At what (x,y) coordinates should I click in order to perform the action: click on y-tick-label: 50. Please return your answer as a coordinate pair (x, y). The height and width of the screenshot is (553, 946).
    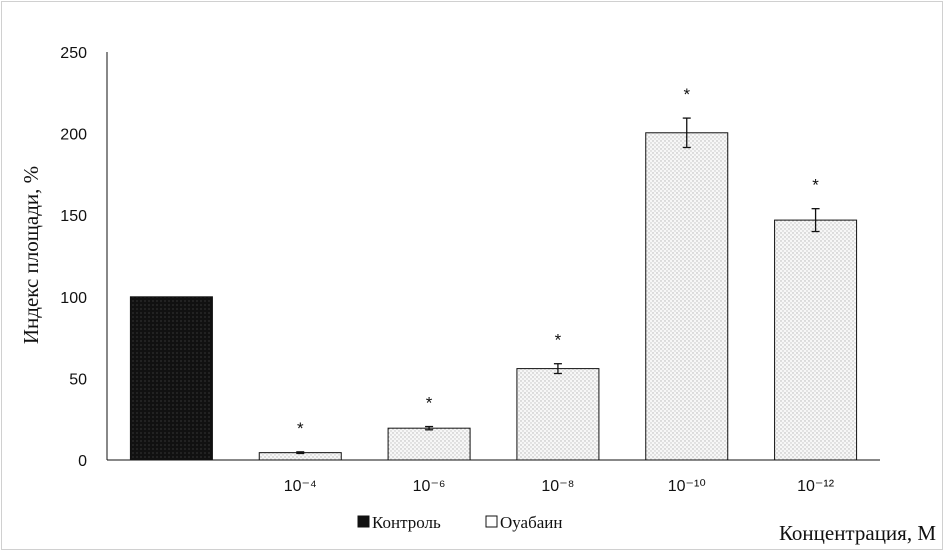
    Looking at the image, I should click on (78, 379).